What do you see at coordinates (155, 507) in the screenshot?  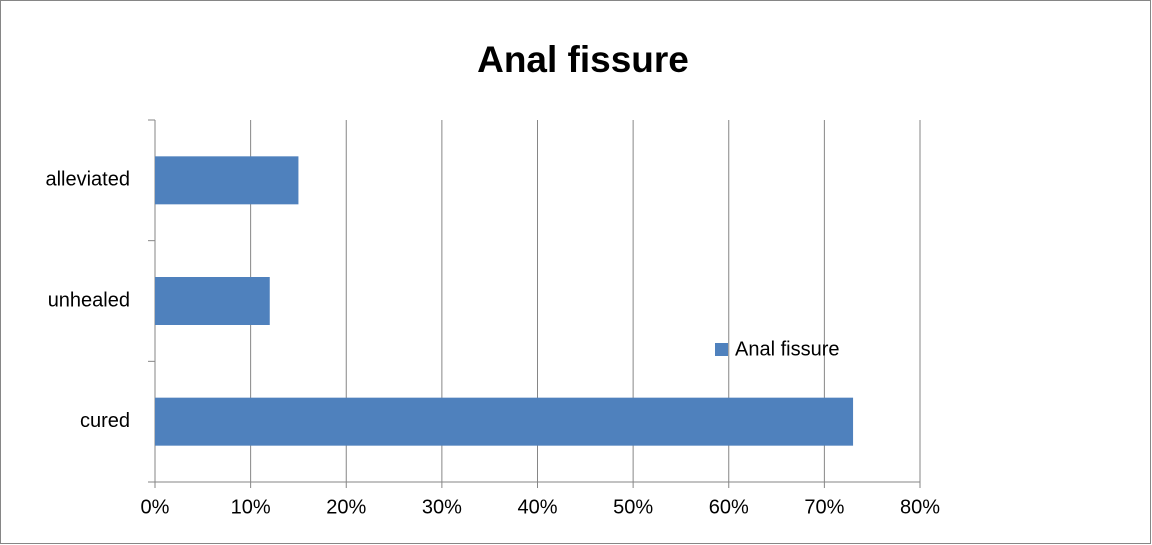 I see `x-tick-label: 0%` at bounding box center [155, 507].